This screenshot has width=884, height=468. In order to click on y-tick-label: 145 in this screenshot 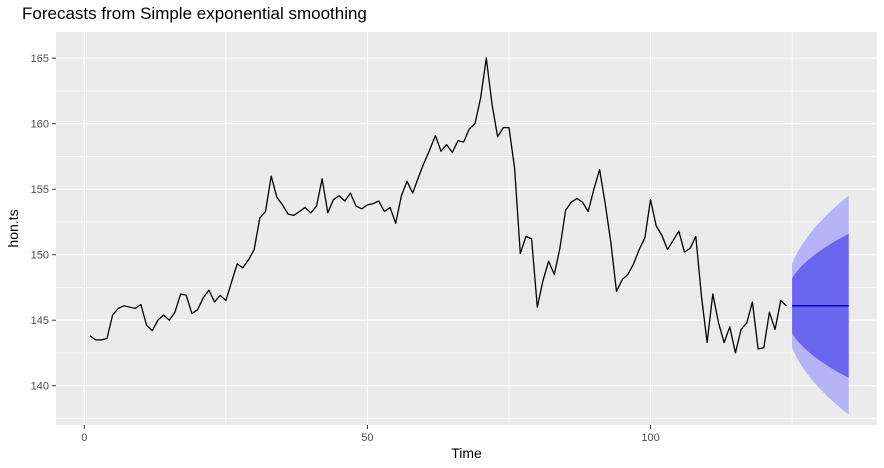, I will do `click(40, 321)`.